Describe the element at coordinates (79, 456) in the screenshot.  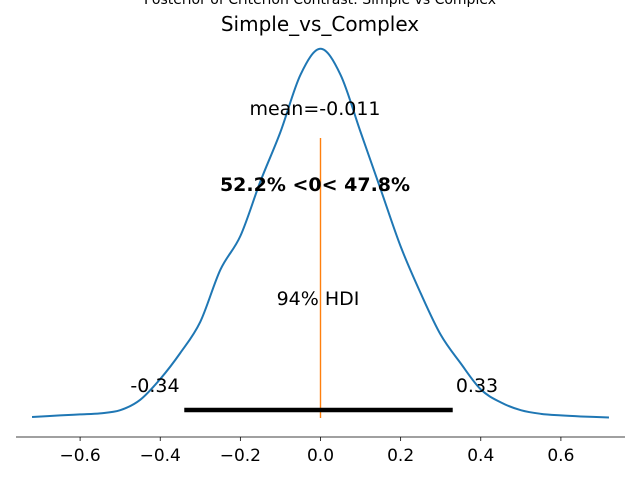
I see `x-tick-label: −0.6` at that location.